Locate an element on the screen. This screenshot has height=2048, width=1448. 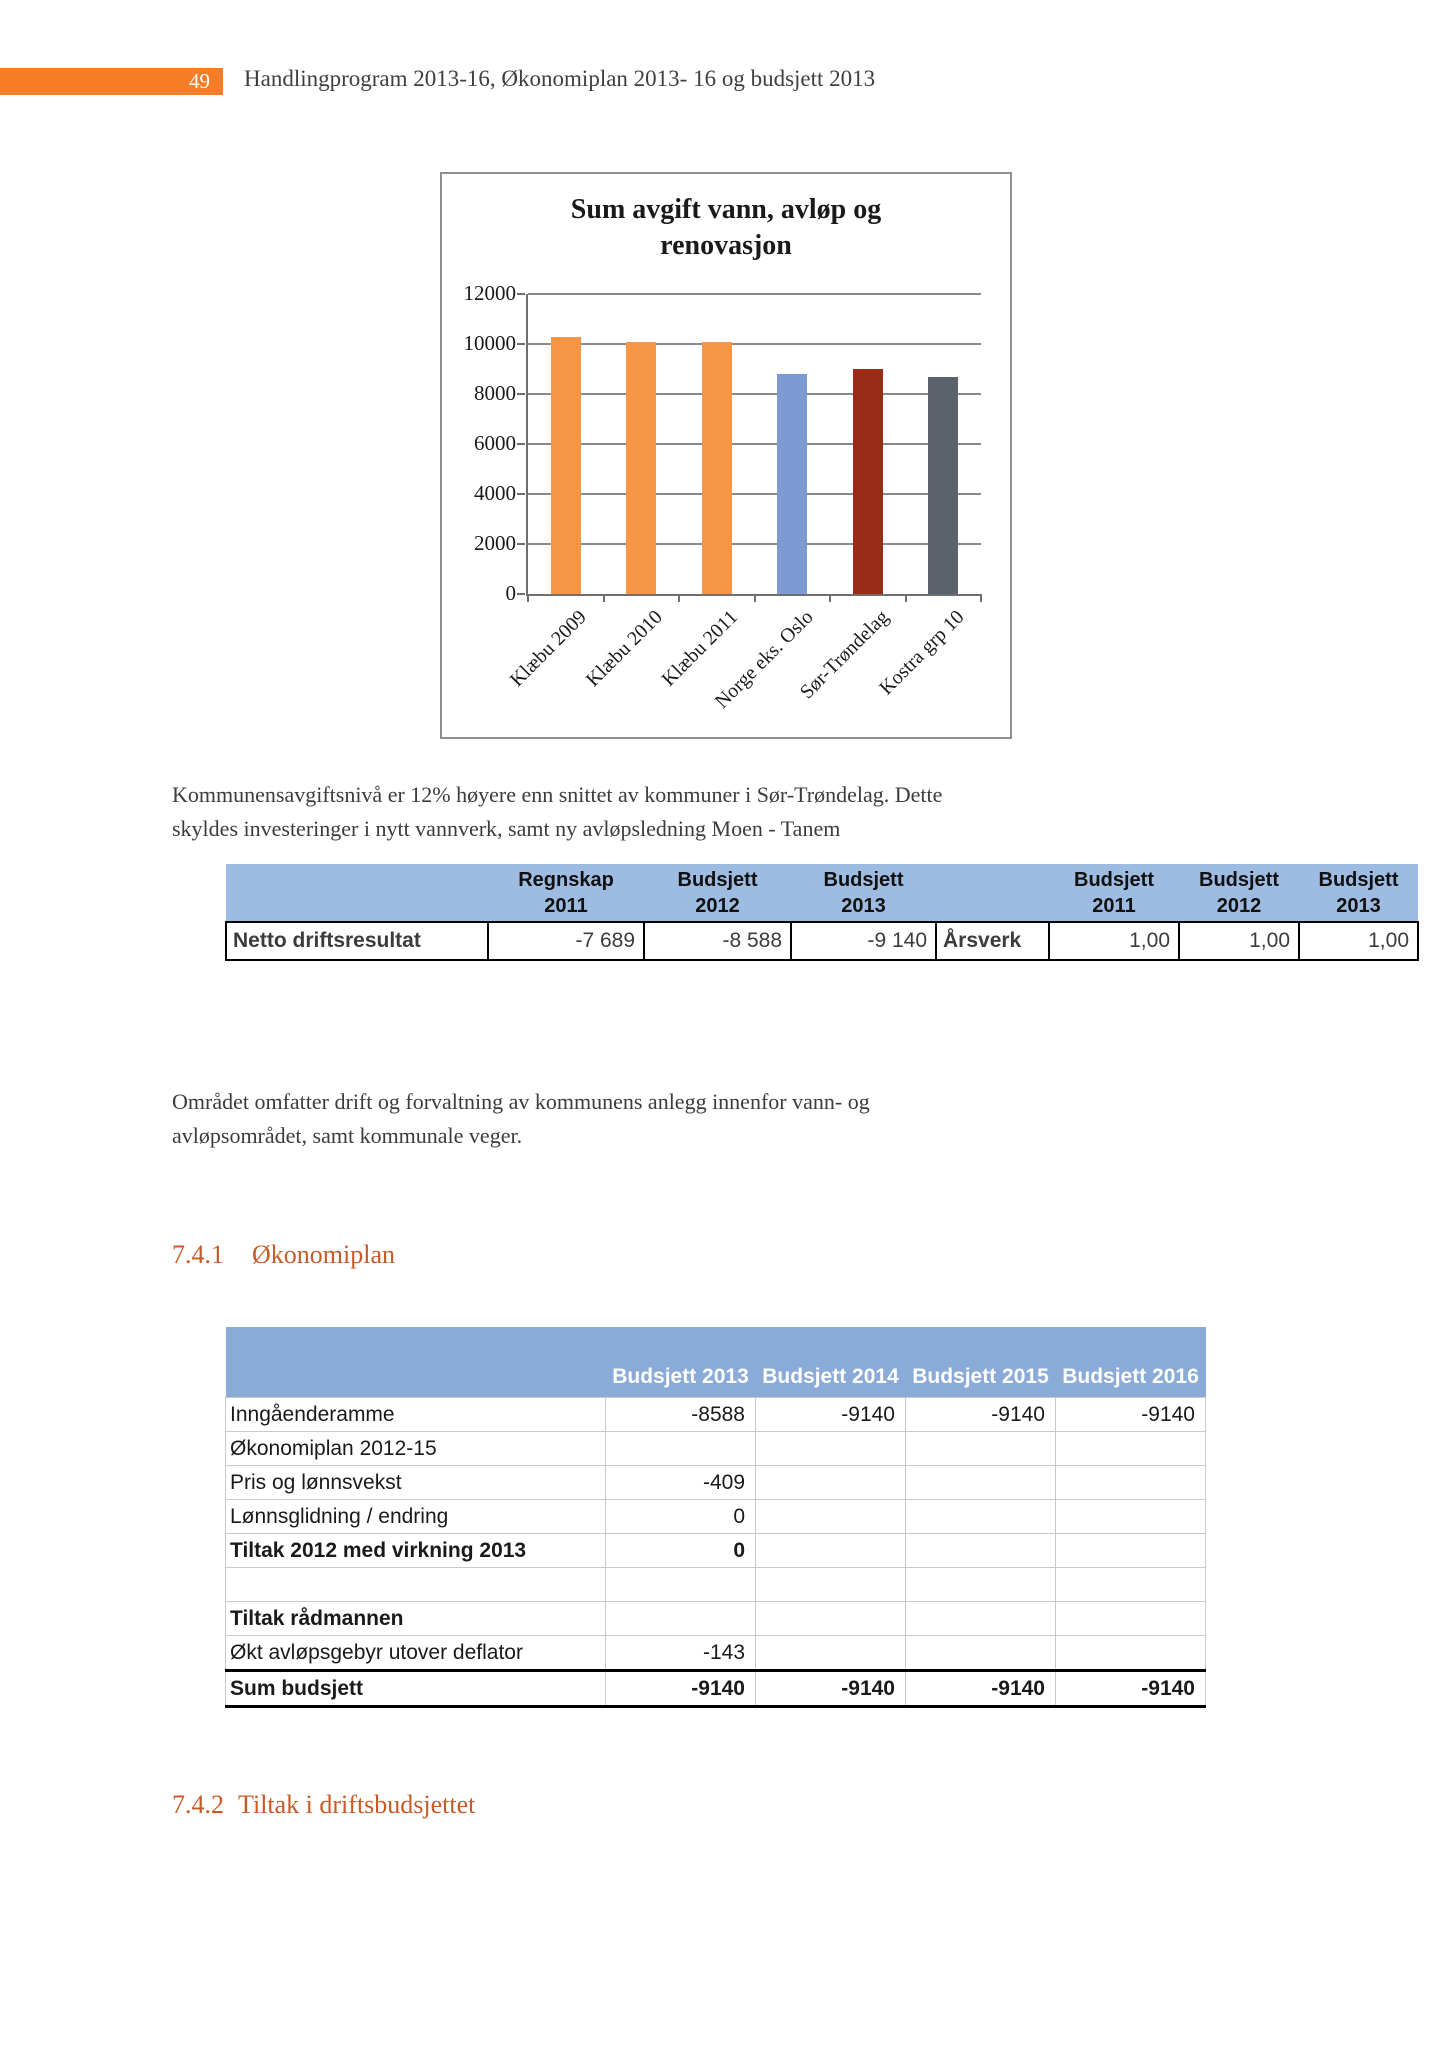
table-row: Inngåenderamme -8588 -9140 -9140 -9140 is located at coordinates (715, 1414).